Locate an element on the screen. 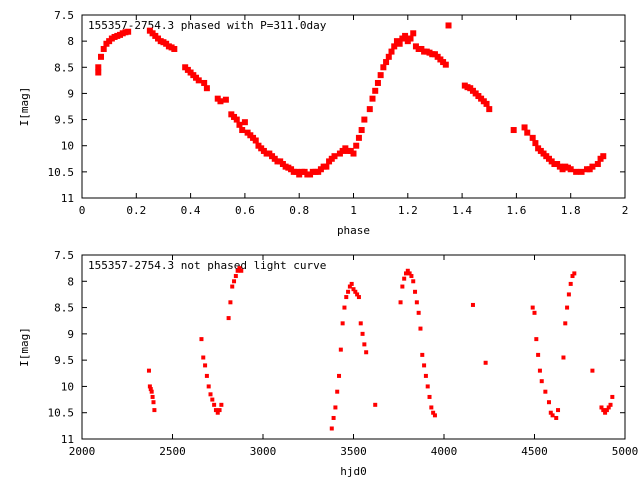 The height and width of the screenshot is (480, 640). x-tick-label: 0.6 is located at coordinates (245, 210).